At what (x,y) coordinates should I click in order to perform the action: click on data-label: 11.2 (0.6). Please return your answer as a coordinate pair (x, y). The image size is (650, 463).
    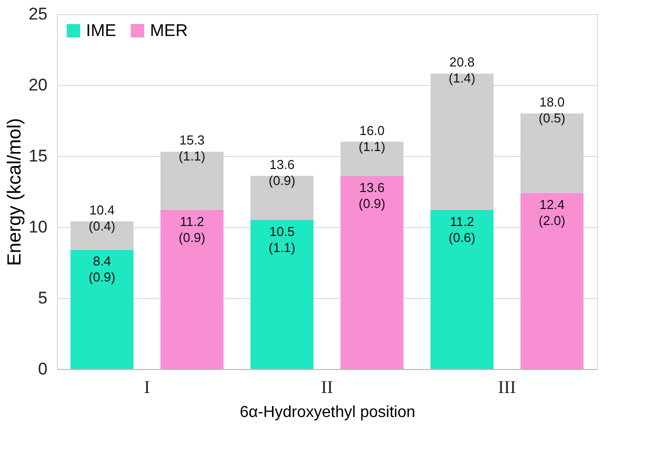
    Looking at the image, I should click on (462, 229).